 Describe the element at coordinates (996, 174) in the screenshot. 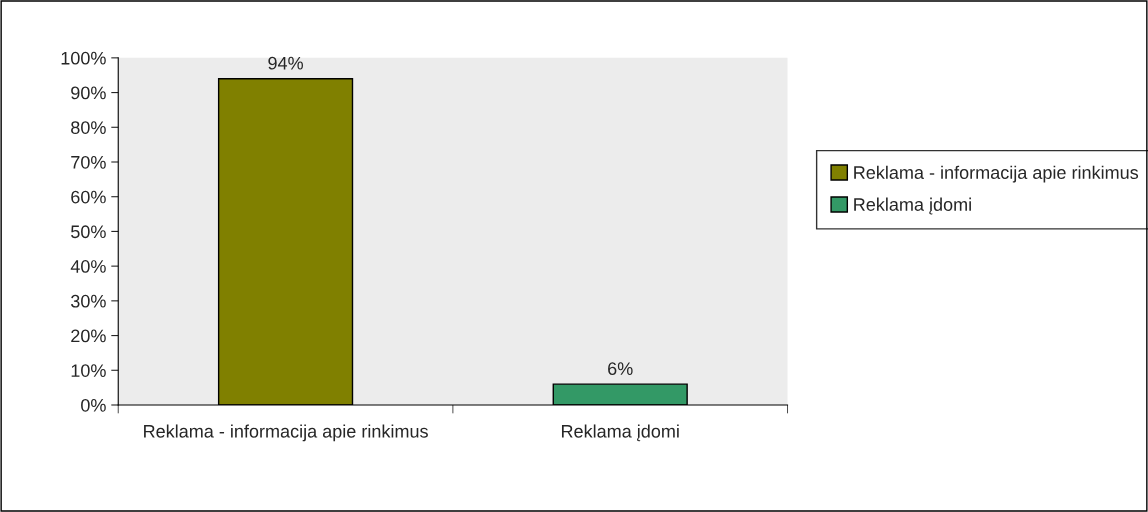

I see `legend-label: Reklama - informacija apie rinkimus` at that location.